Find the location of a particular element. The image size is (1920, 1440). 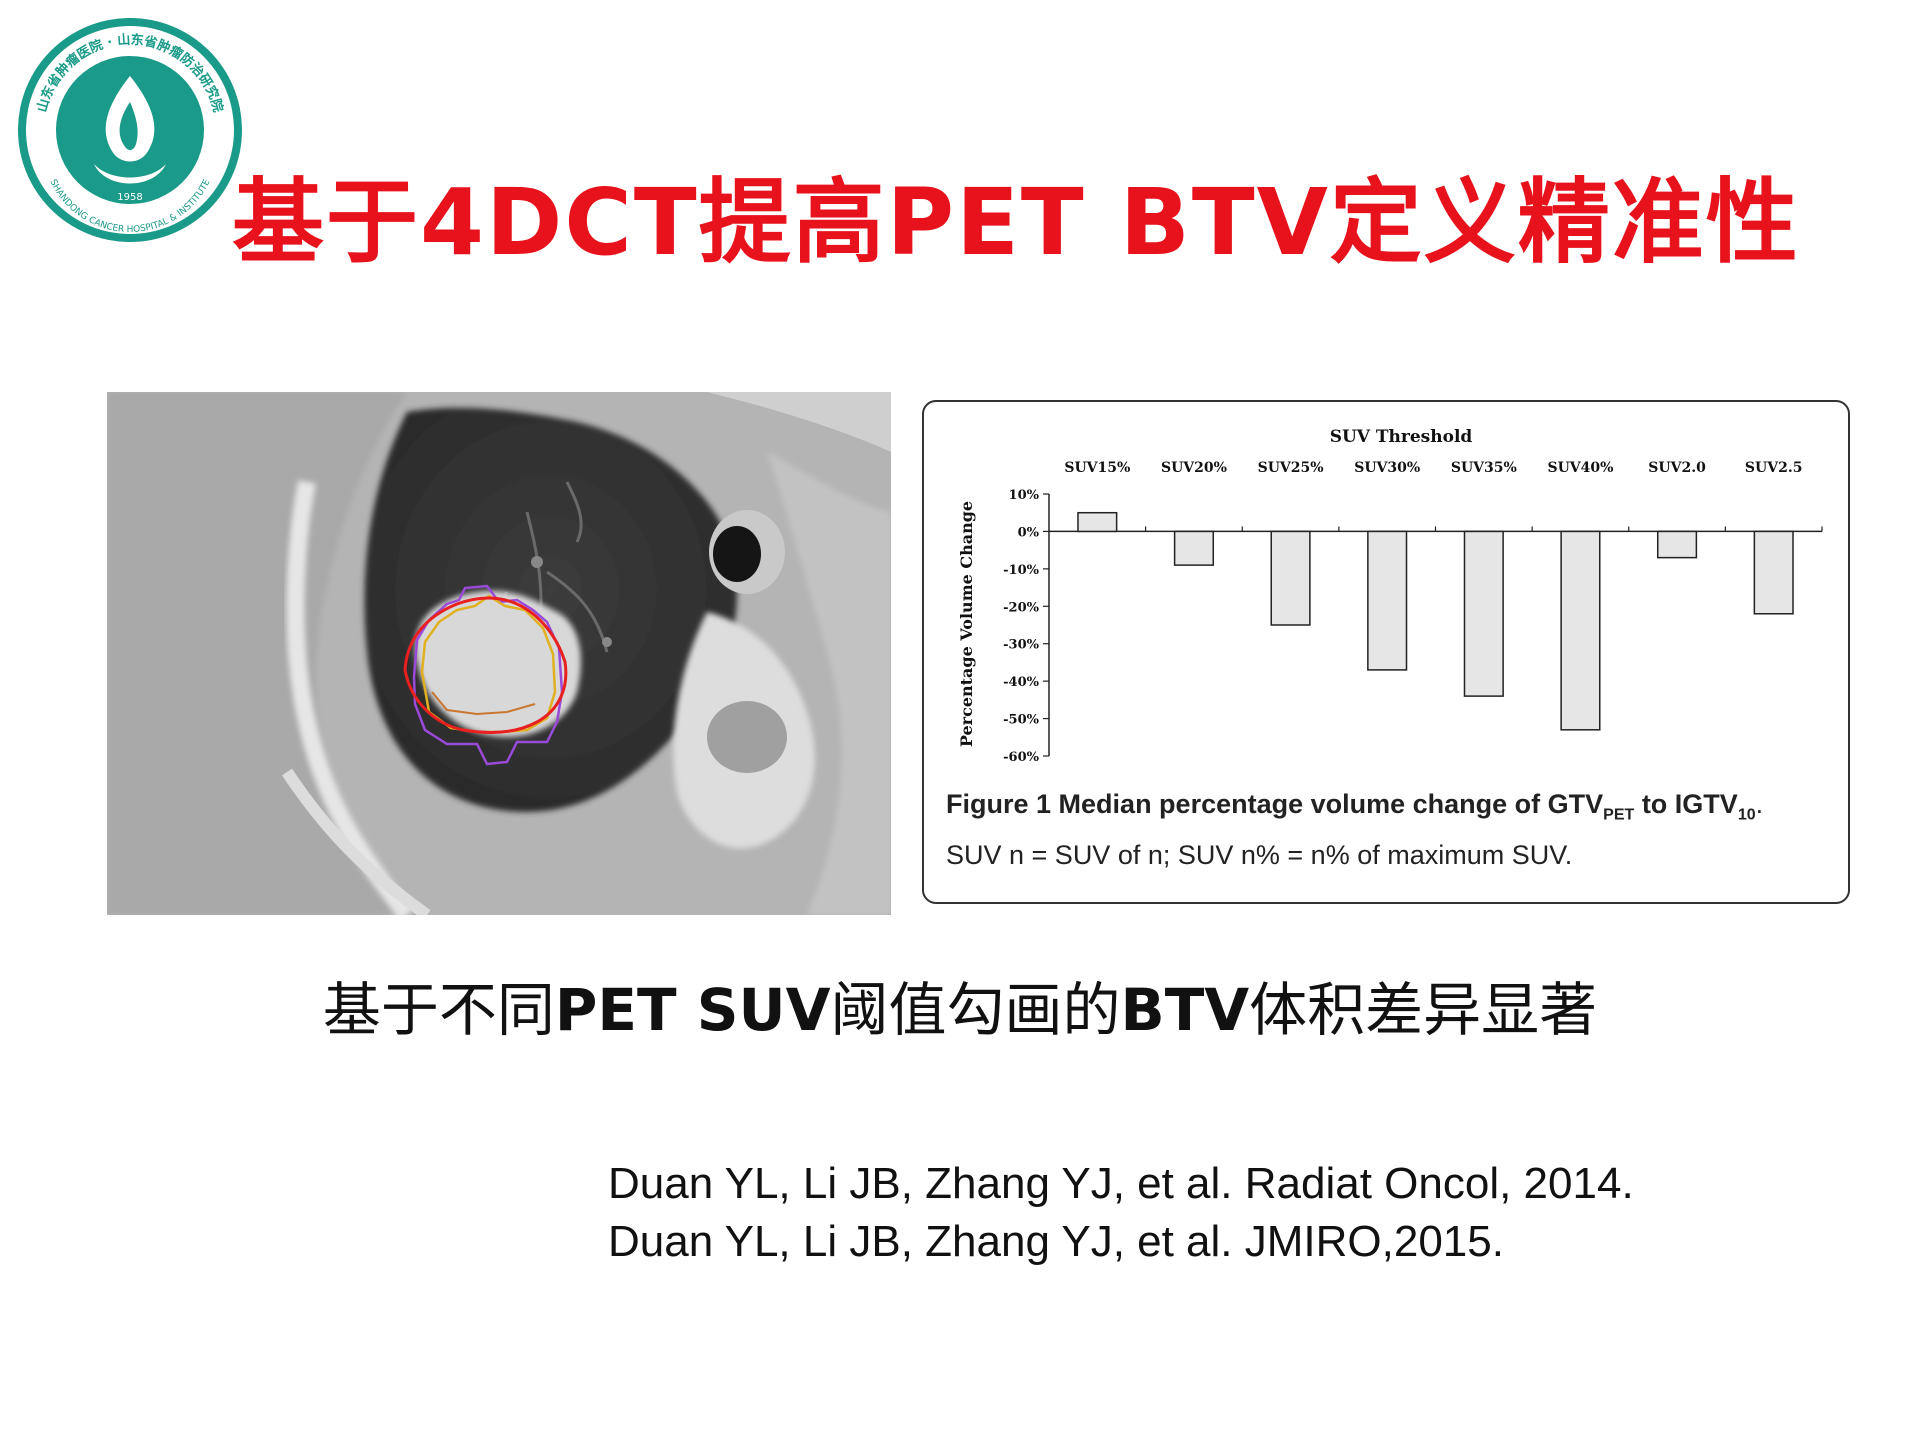

chart-y-tick-label: 10% is located at coordinates (1024, 495).